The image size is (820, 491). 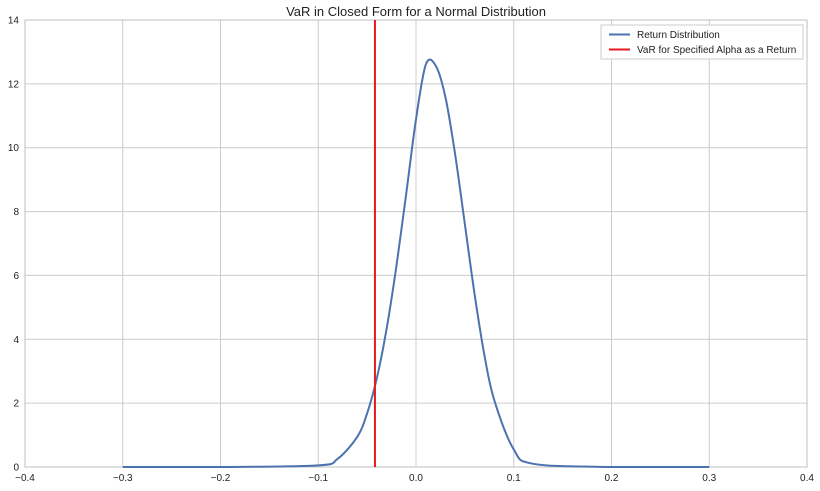 I want to click on y-tick-label: 10, so click(x=14, y=148).